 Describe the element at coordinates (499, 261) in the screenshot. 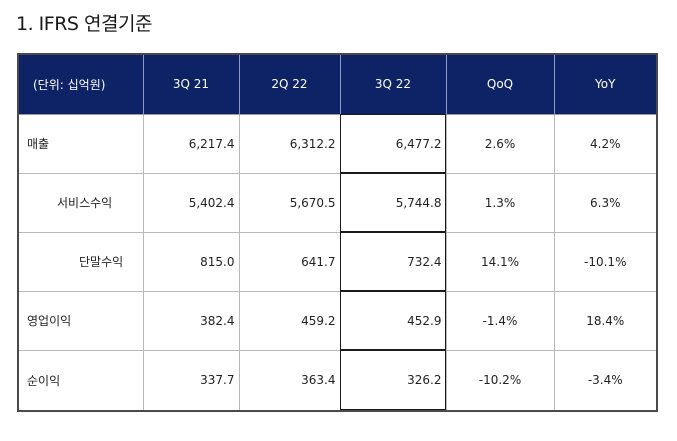

I see `cell-qoq: 14.1%` at that location.